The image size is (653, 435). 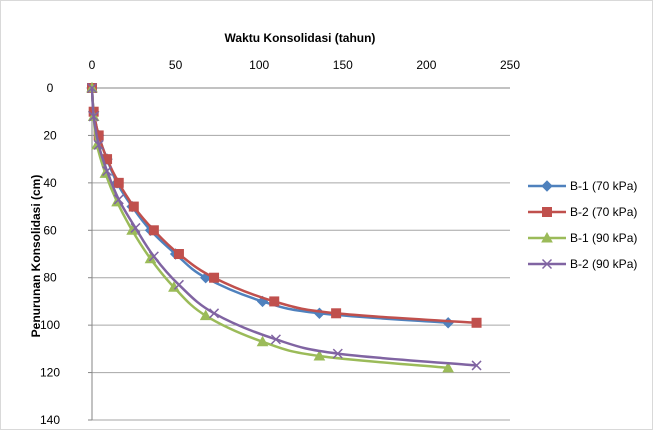 What do you see at coordinates (603, 238) in the screenshot?
I see `legend-label: B-1 (90 kPa)` at bounding box center [603, 238].